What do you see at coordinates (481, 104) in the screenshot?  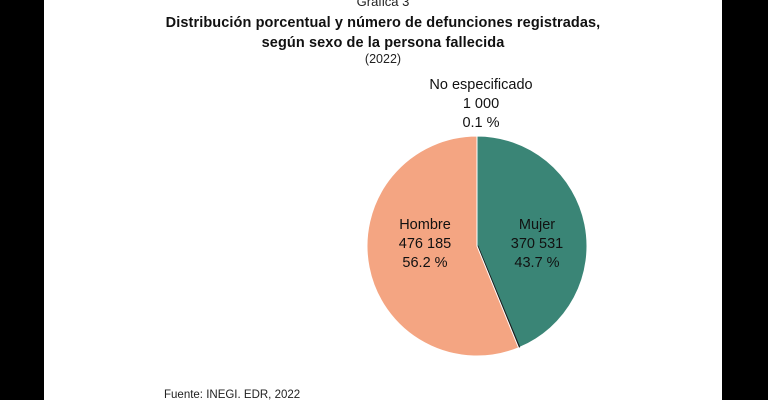 I see `slice-value-no-especificado: 1 000` at bounding box center [481, 104].